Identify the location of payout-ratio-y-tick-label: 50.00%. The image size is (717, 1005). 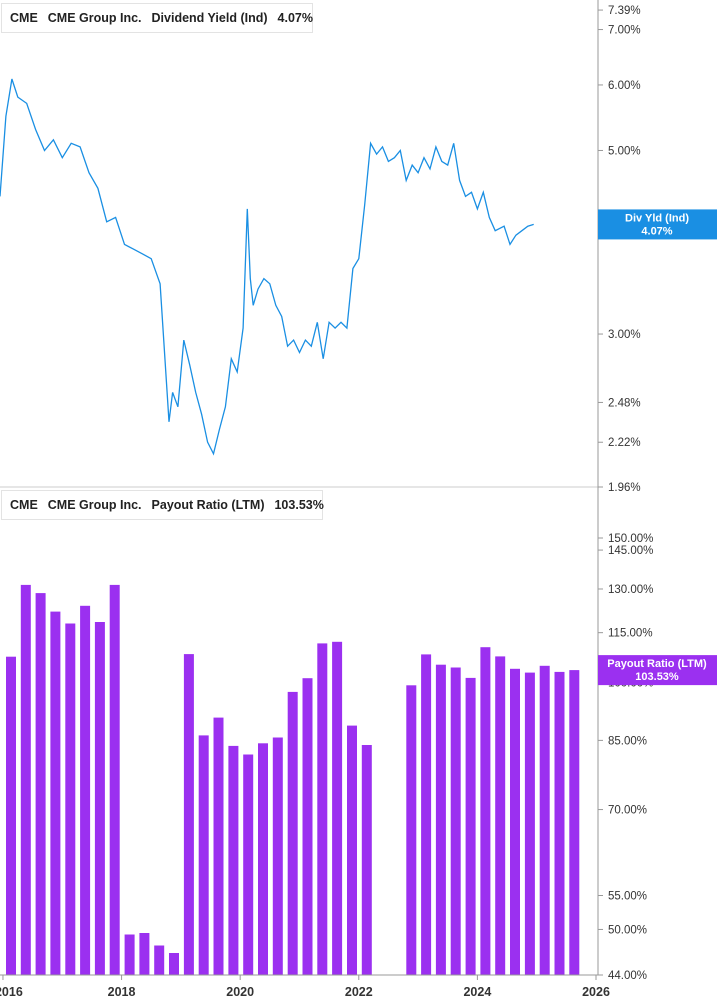
(627, 930).